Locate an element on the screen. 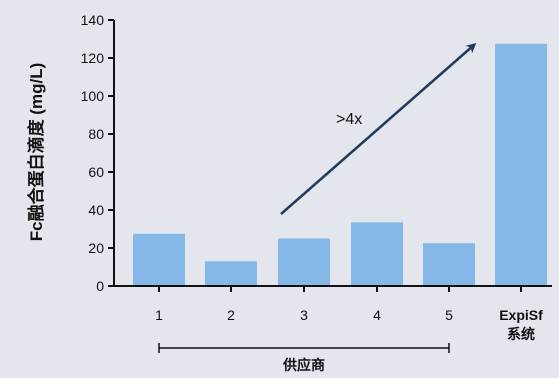  x-tick-label: 1 is located at coordinates (159, 315).